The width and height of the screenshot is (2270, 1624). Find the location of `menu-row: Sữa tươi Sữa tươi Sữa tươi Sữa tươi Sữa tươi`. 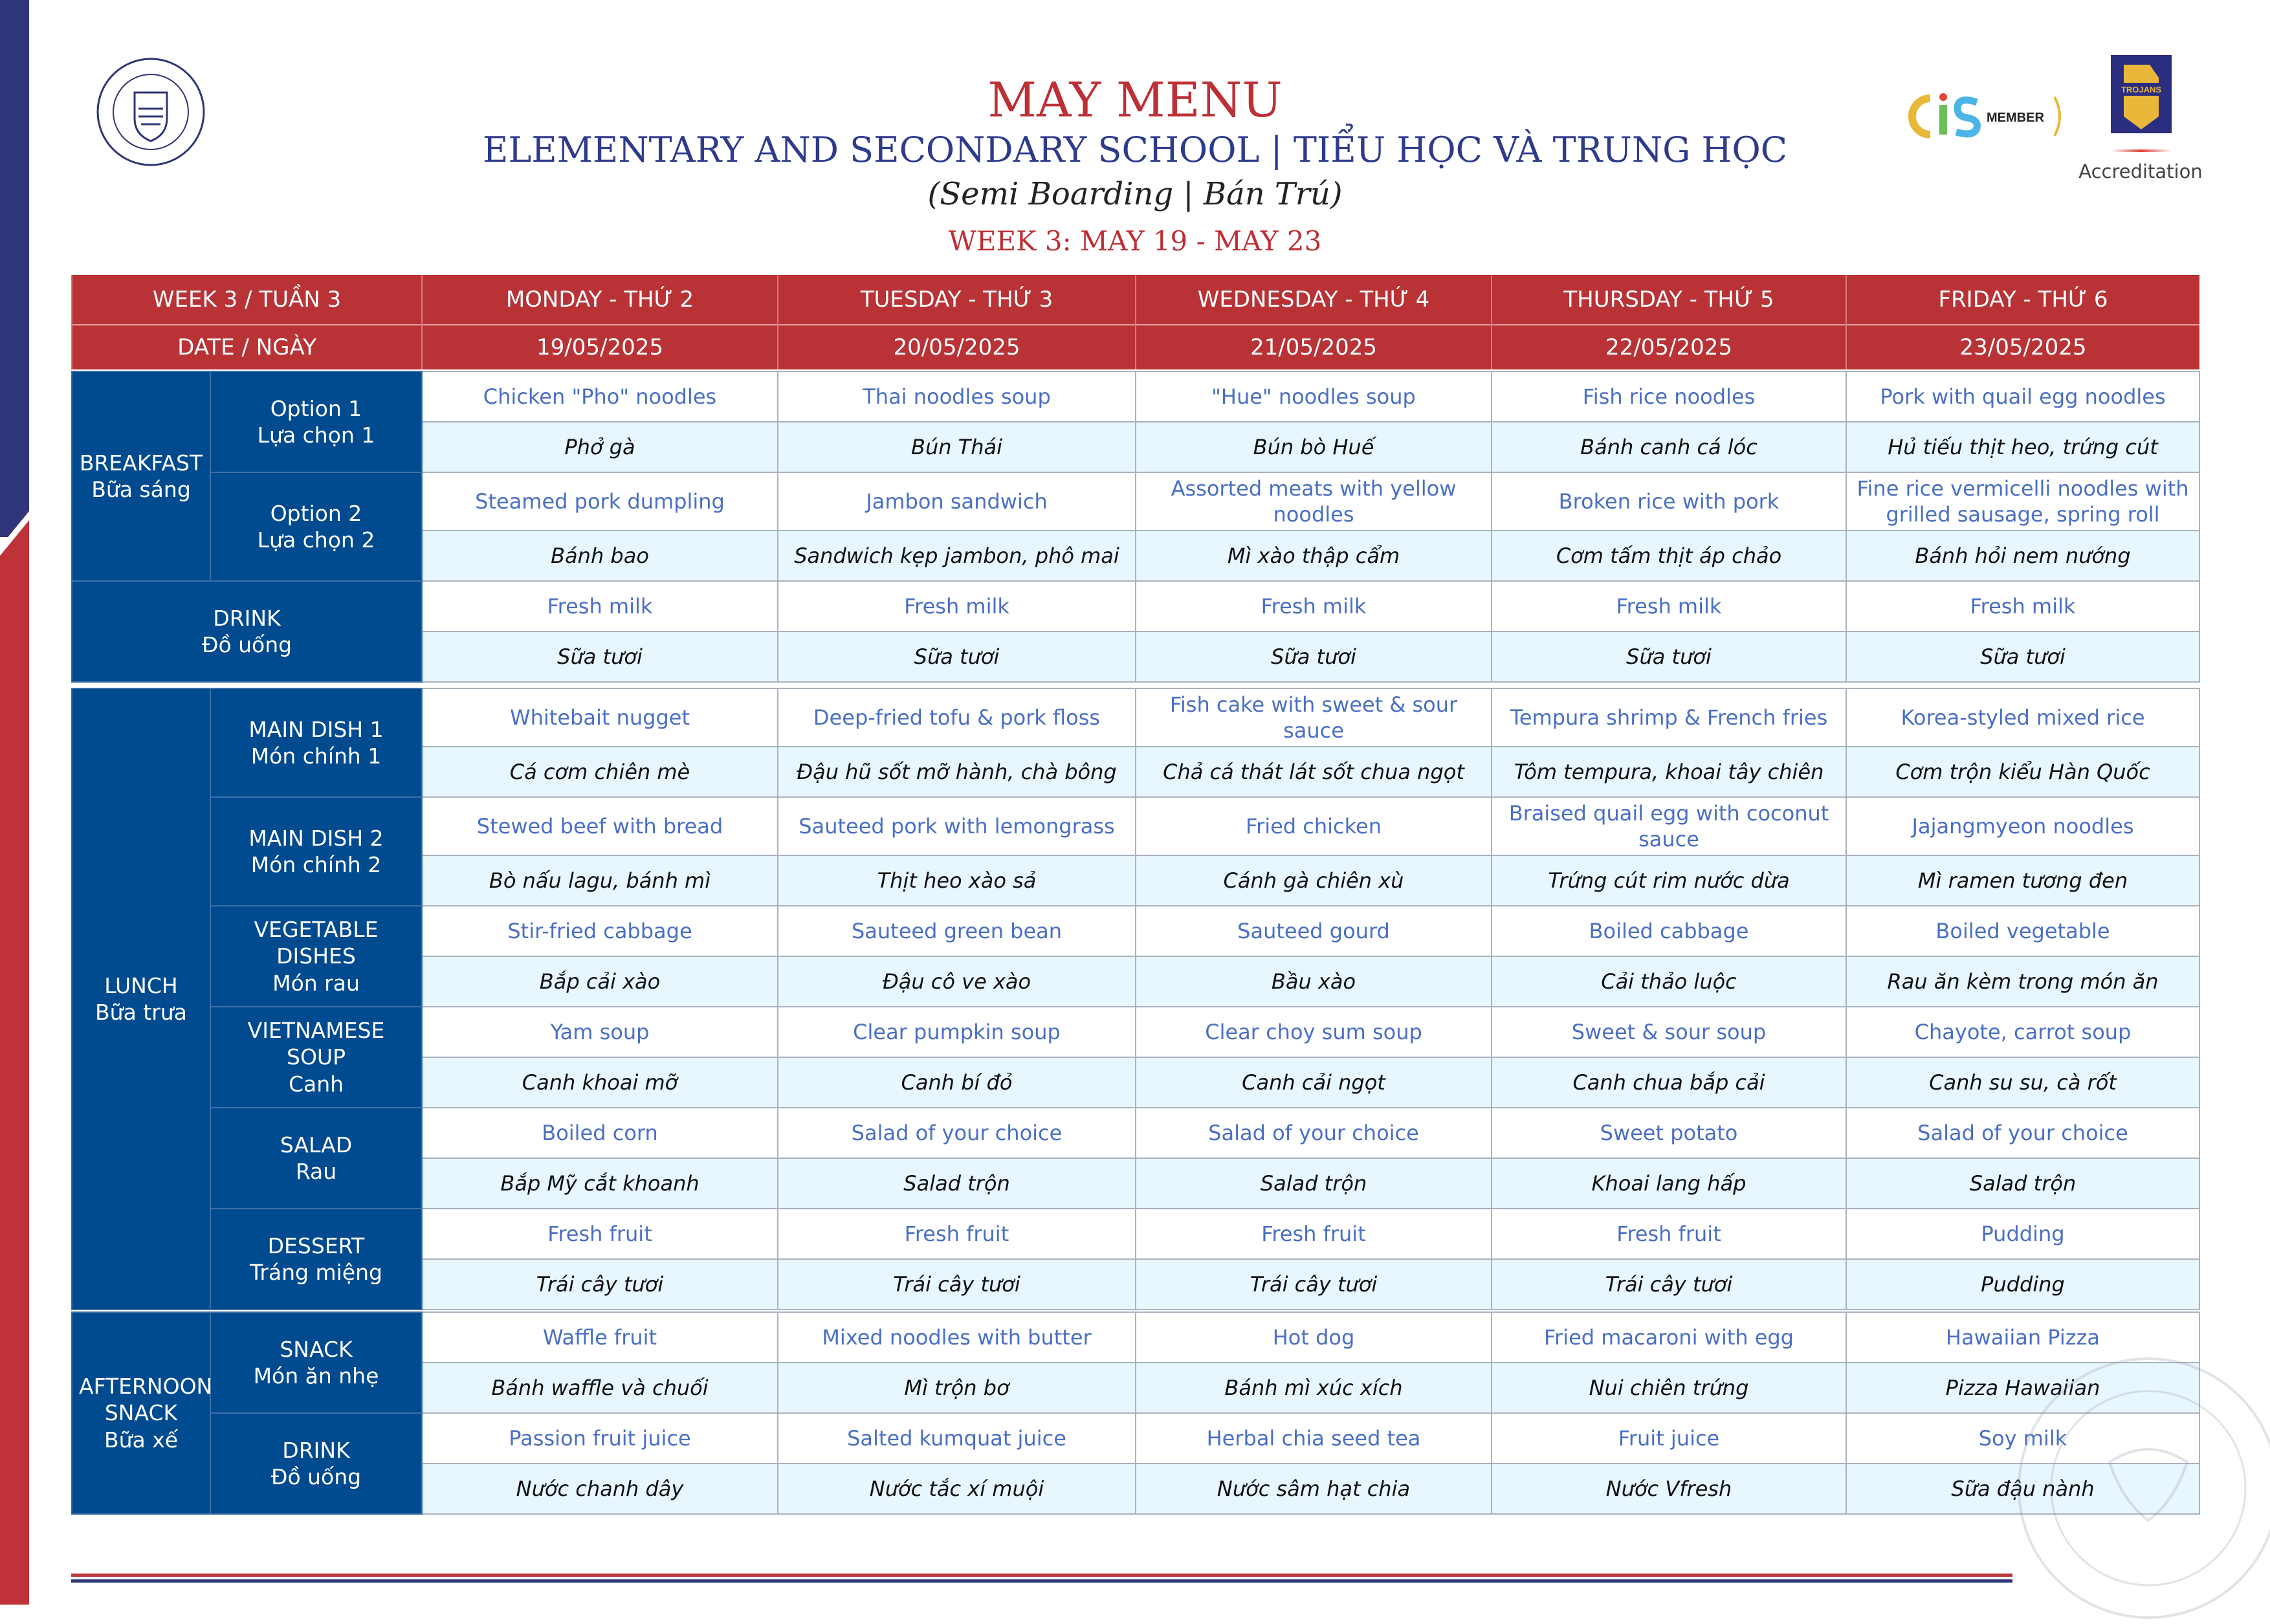

menu-row: Sữa tươi Sữa tươi Sữa tươi Sữa tươi Sữa tươi is located at coordinates (1136, 657).